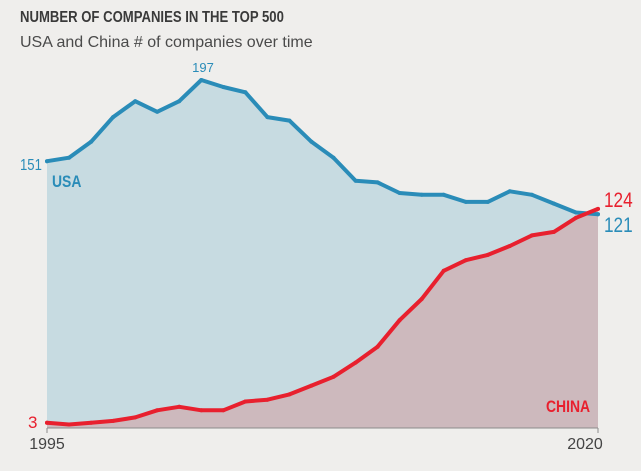 The image size is (641, 471). What do you see at coordinates (223, 410) in the screenshot?
I see `china-point-2003` at bounding box center [223, 410].